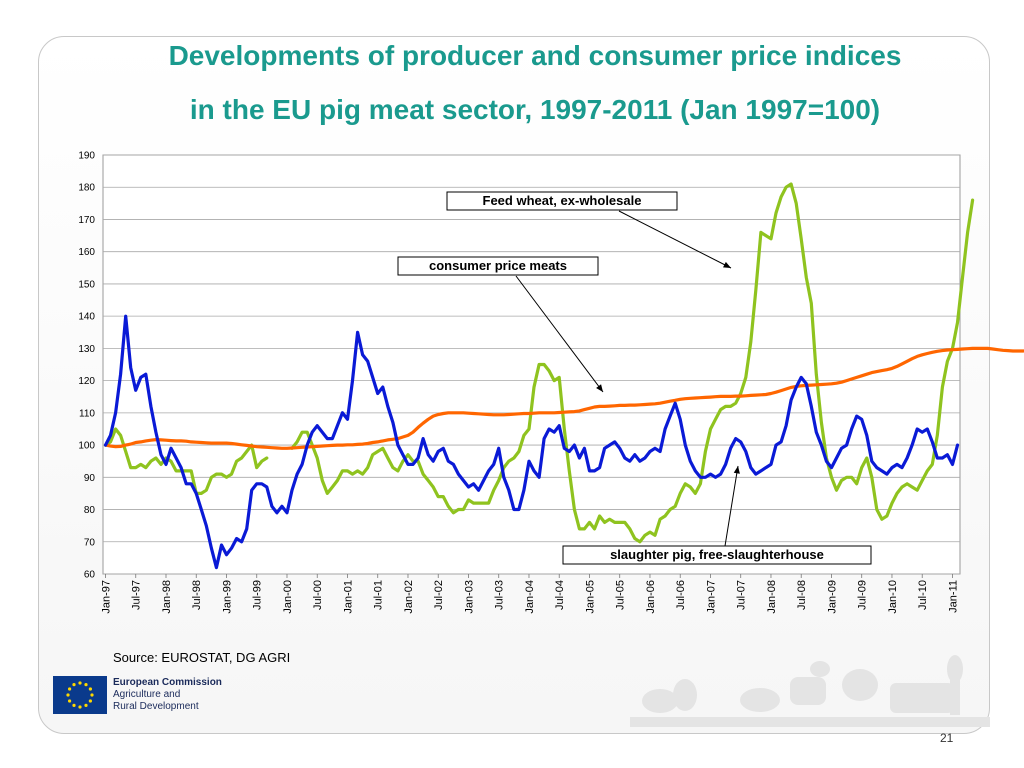 This screenshot has width=1024, height=768. What do you see at coordinates (439, 595) in the screenshot?
I see `x-tick-label: Jul-02` at bounding box center [439, 595].